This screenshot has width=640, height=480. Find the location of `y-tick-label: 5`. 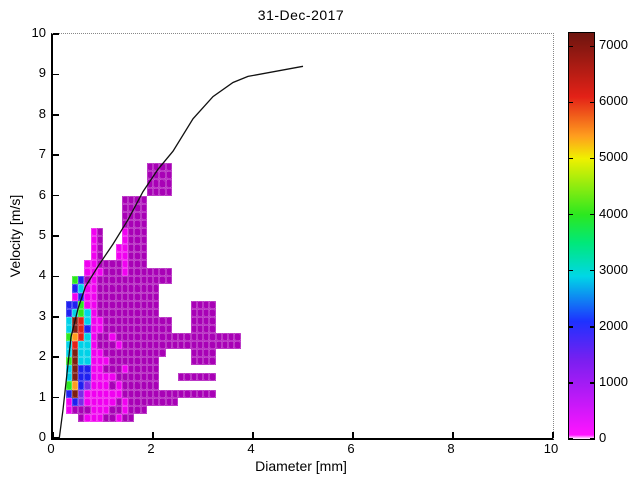

y-tick-label: 5 is located at coordinates (42, 234).